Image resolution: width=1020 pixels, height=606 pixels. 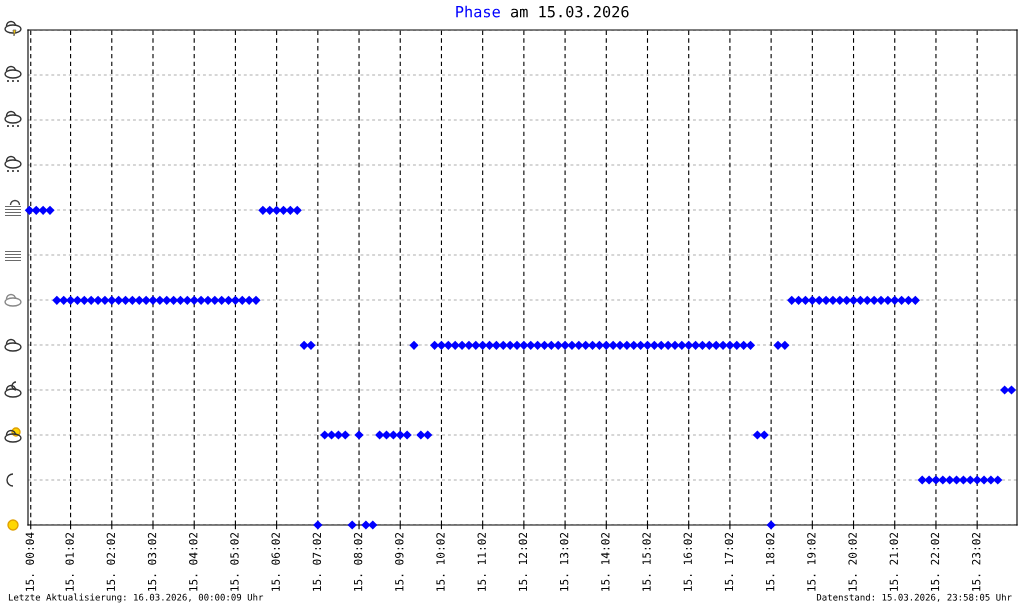 What do you see at coordinates (893, 561) in the screenshot?
I see `x-tick-label: 15. 21:02` at bounding box center [893, 561].